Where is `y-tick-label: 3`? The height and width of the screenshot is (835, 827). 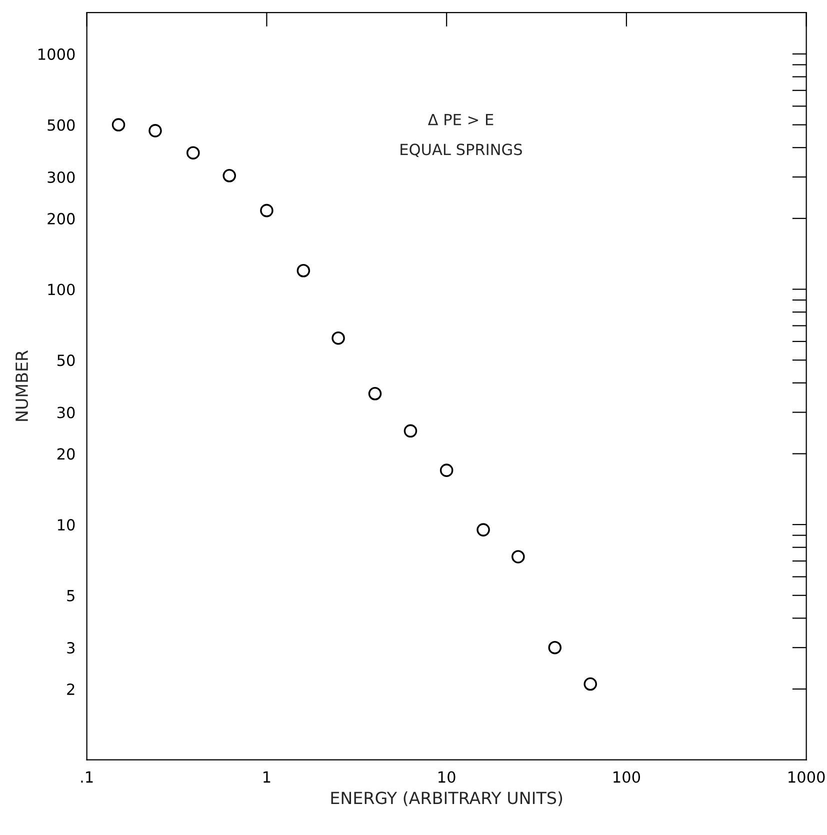 y-tick-label: 3 is located at coordinates (70, 648).